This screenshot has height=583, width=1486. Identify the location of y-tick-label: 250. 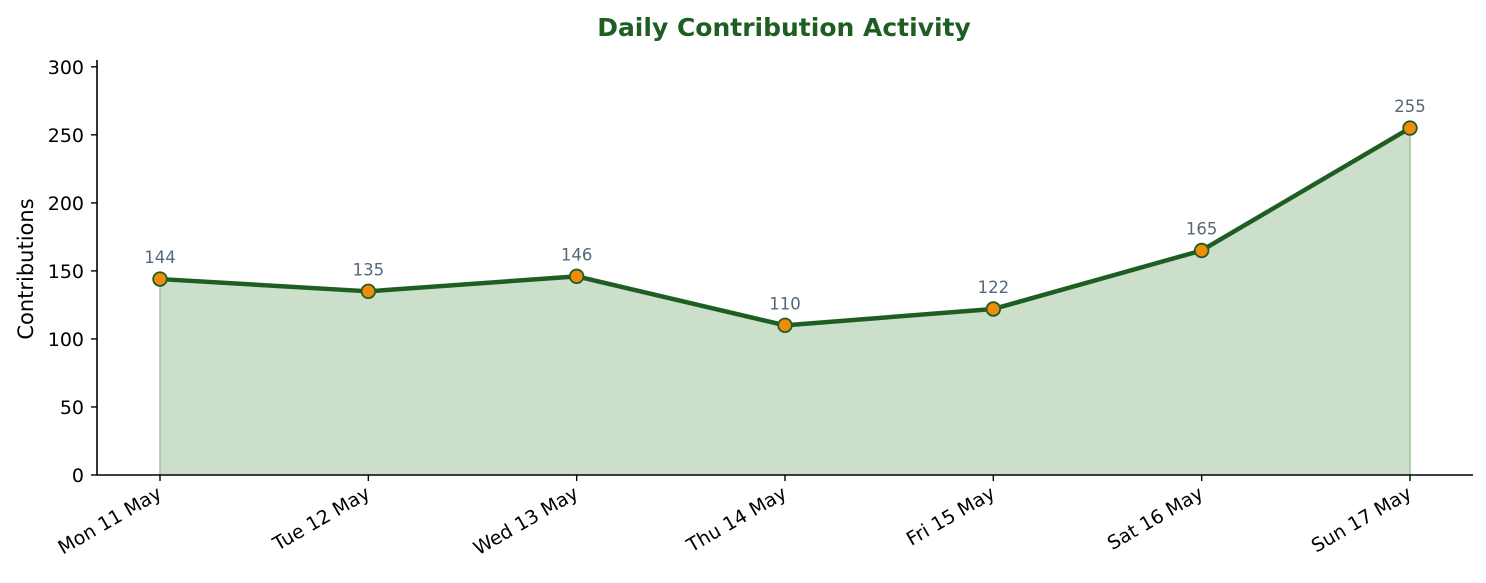
(66, 136).